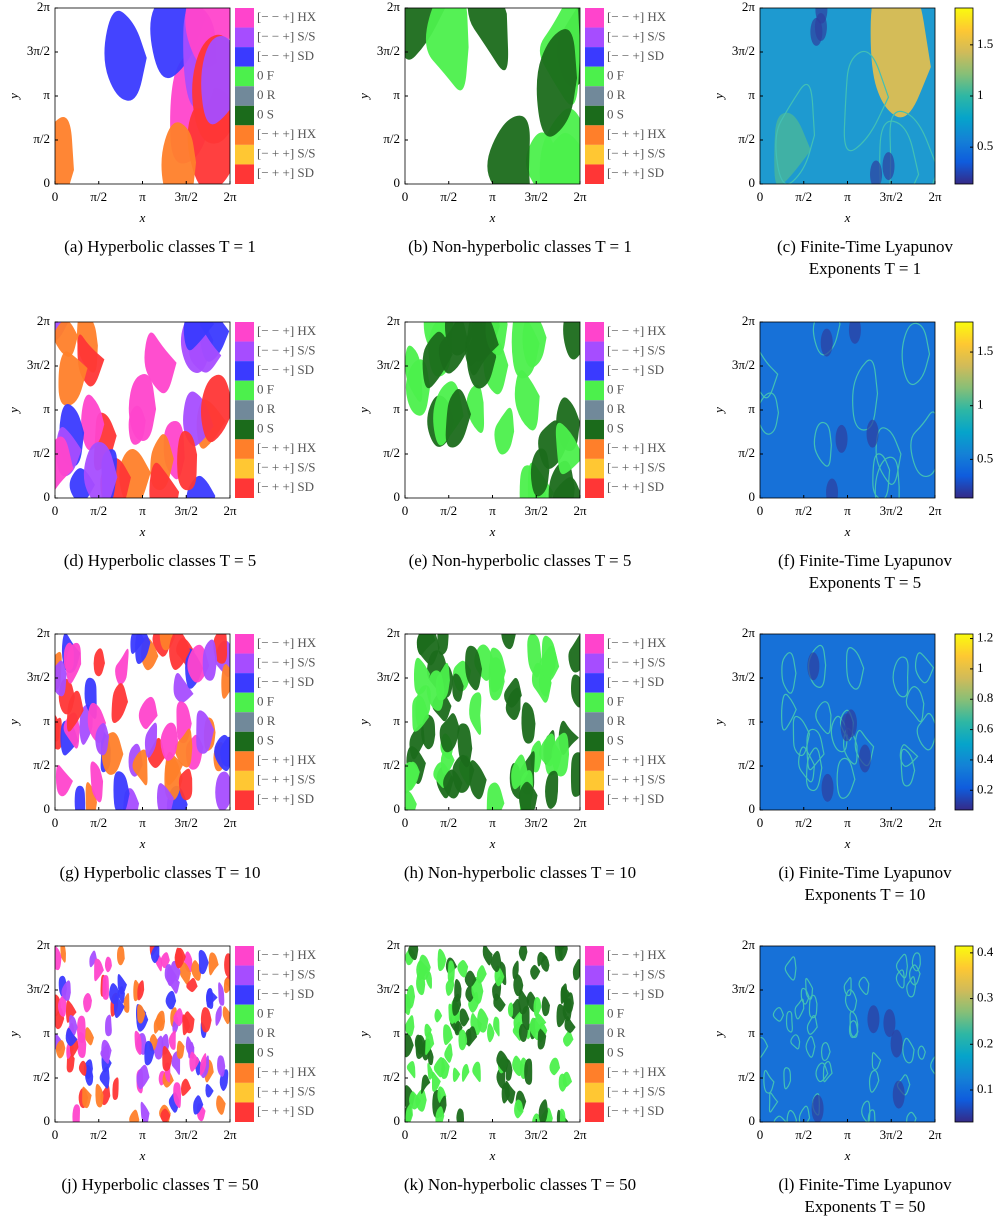 The image size is (1003, 1230). What do you see at coordinates (230, 1134) in the screenshot?
I see `x-tick-label: 2π` at bounding box center [230, 1134].